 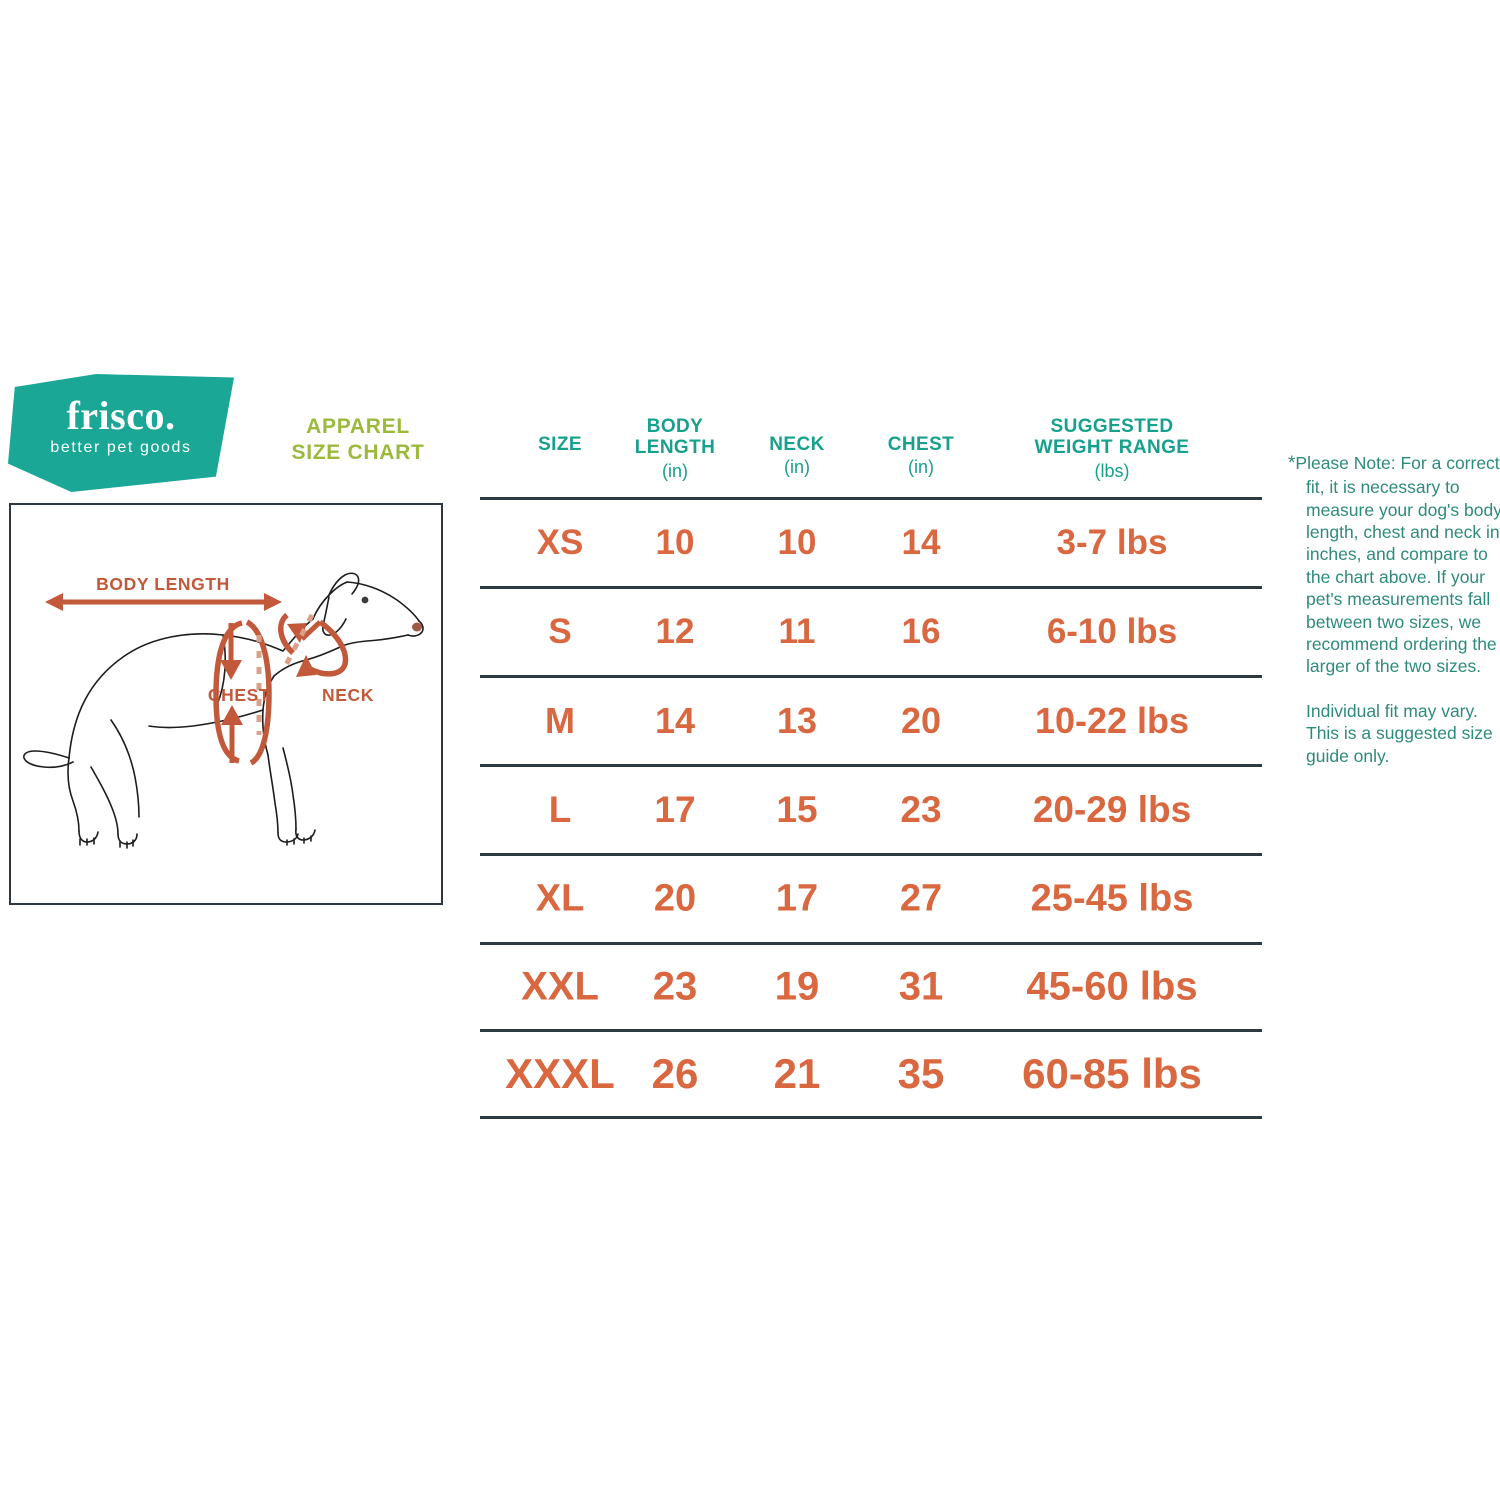 I want to click on dog-outline-icon, so click(x=223, y=710).